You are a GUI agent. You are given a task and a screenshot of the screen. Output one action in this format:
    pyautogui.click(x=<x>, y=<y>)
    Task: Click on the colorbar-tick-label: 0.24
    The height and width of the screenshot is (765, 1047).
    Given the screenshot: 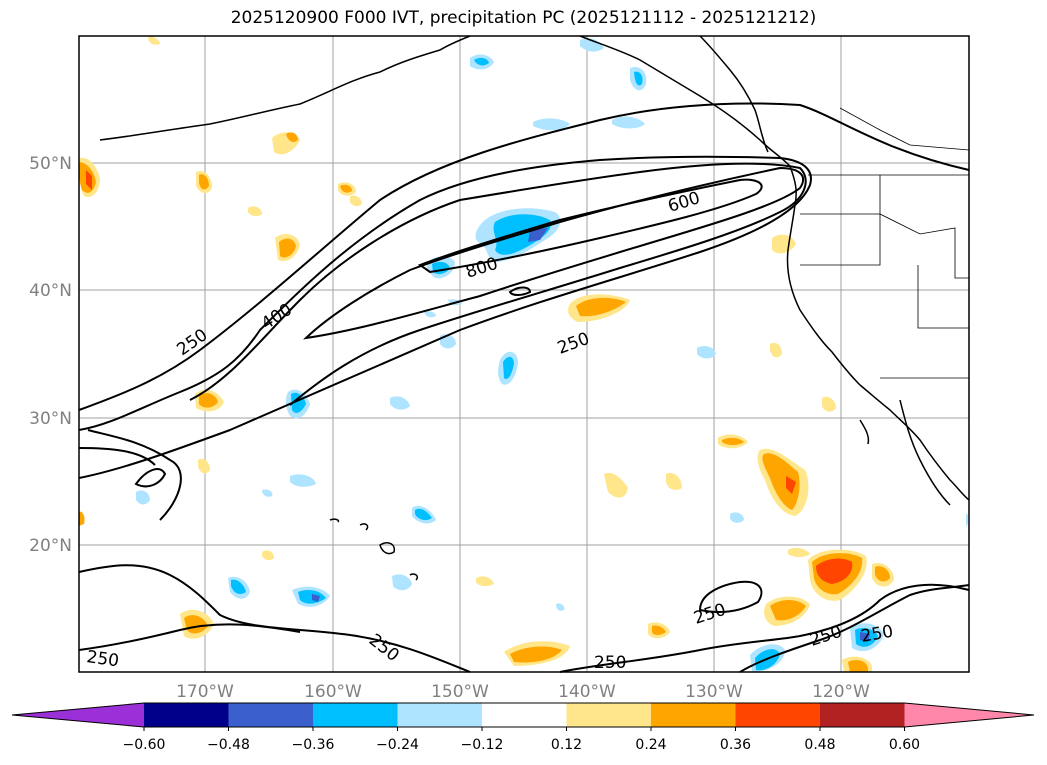 What is the action you would take?
    pyautogui.click(x=650, y=745)
    